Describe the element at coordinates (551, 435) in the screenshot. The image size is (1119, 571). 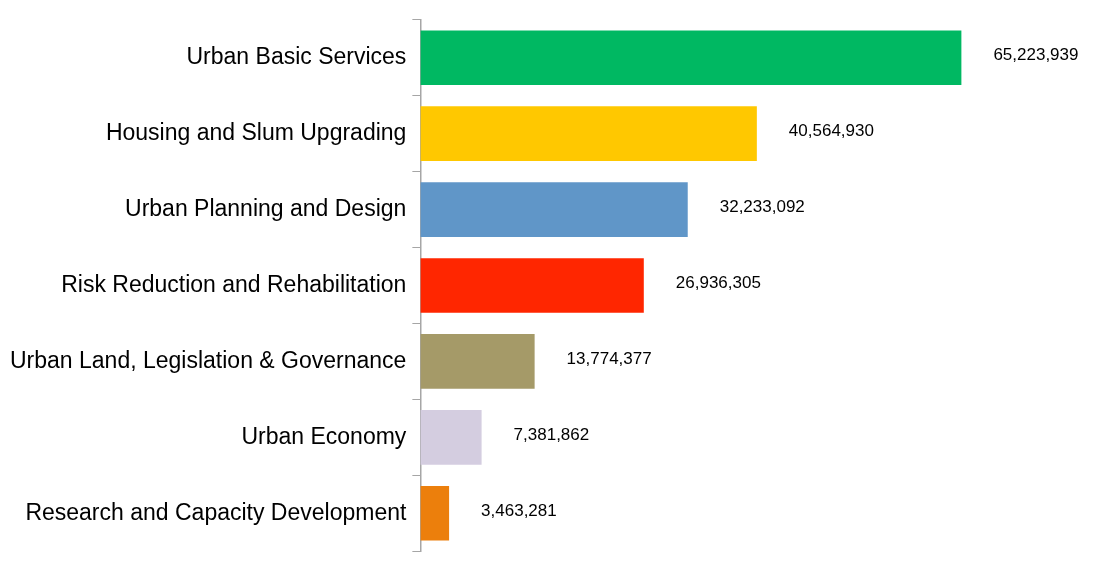
I see `data-label: 7,381,862` at that location.